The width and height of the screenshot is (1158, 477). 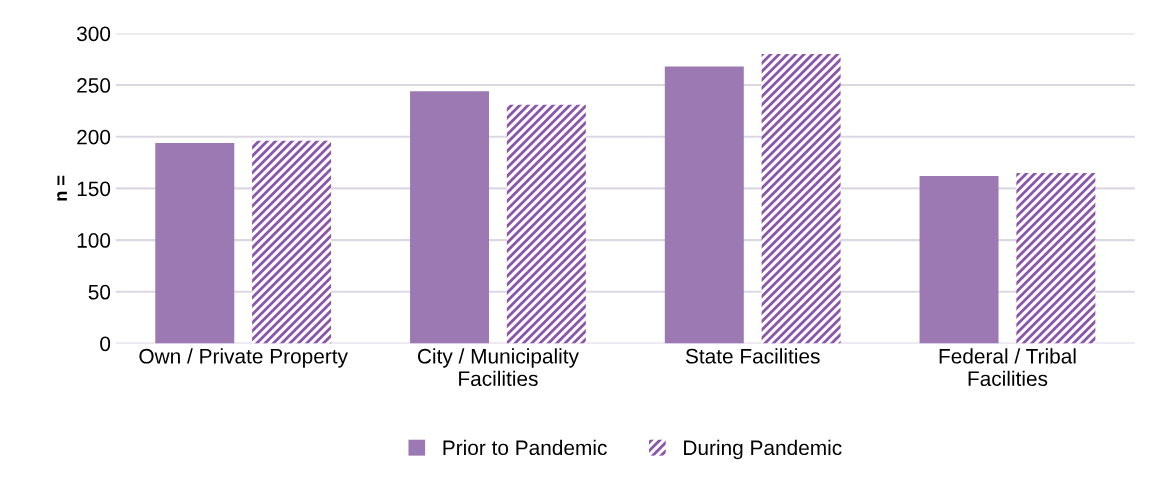 I want to click on x-tick-label: Federal / Tribal Facilities, so click(x=1007, y=367).